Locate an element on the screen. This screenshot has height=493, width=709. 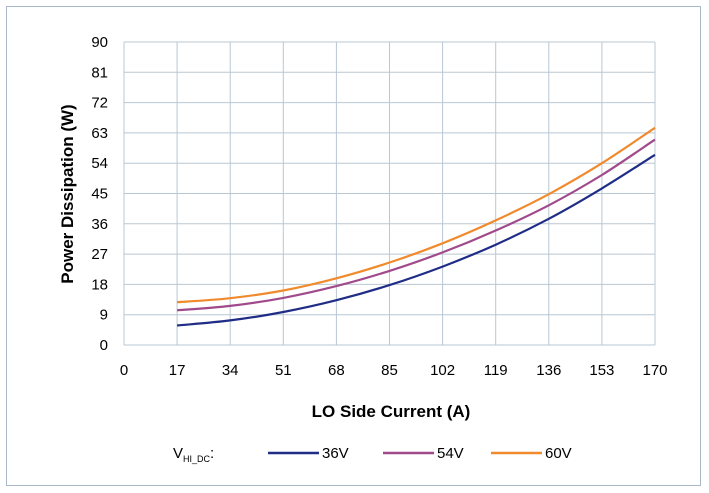
legend-prefix-sub: HI_DC is located at coordinates (197, 459).